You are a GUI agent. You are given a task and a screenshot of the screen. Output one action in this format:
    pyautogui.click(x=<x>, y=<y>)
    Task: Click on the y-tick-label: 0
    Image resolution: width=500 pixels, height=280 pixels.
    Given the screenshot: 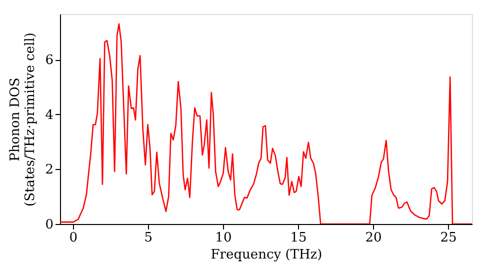 What is the action you would take?
    pyautogui.click(x=49, y=225)
    